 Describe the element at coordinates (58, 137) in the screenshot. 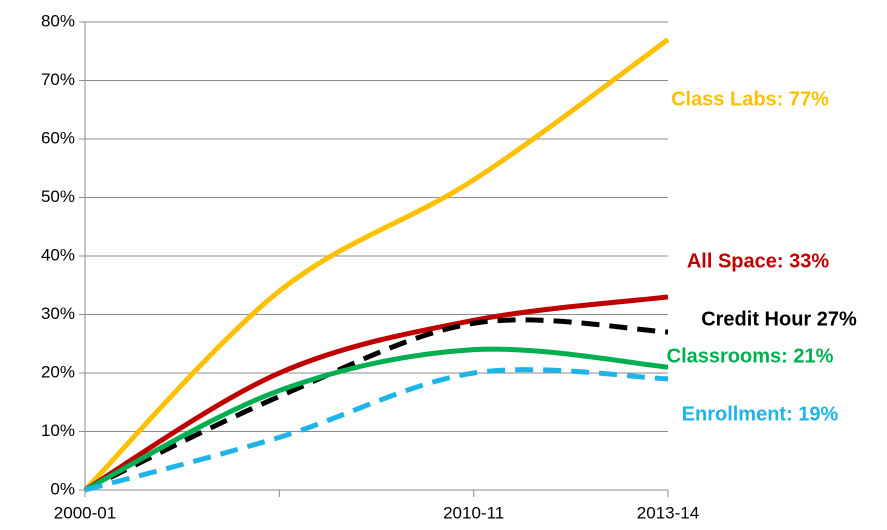

I see `y-tick-label: 60%` at that location.